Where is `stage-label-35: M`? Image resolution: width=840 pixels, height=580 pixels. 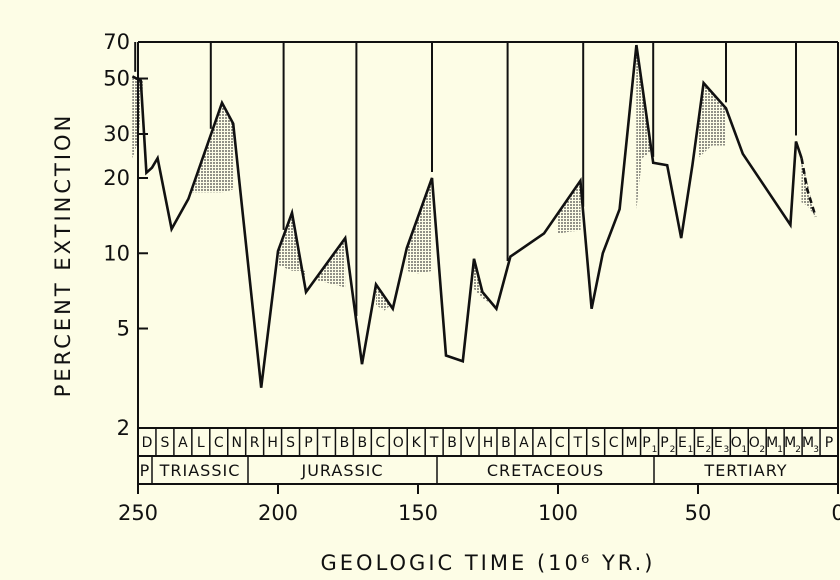 stage-label-35: M is located at coordinates (772, 443).